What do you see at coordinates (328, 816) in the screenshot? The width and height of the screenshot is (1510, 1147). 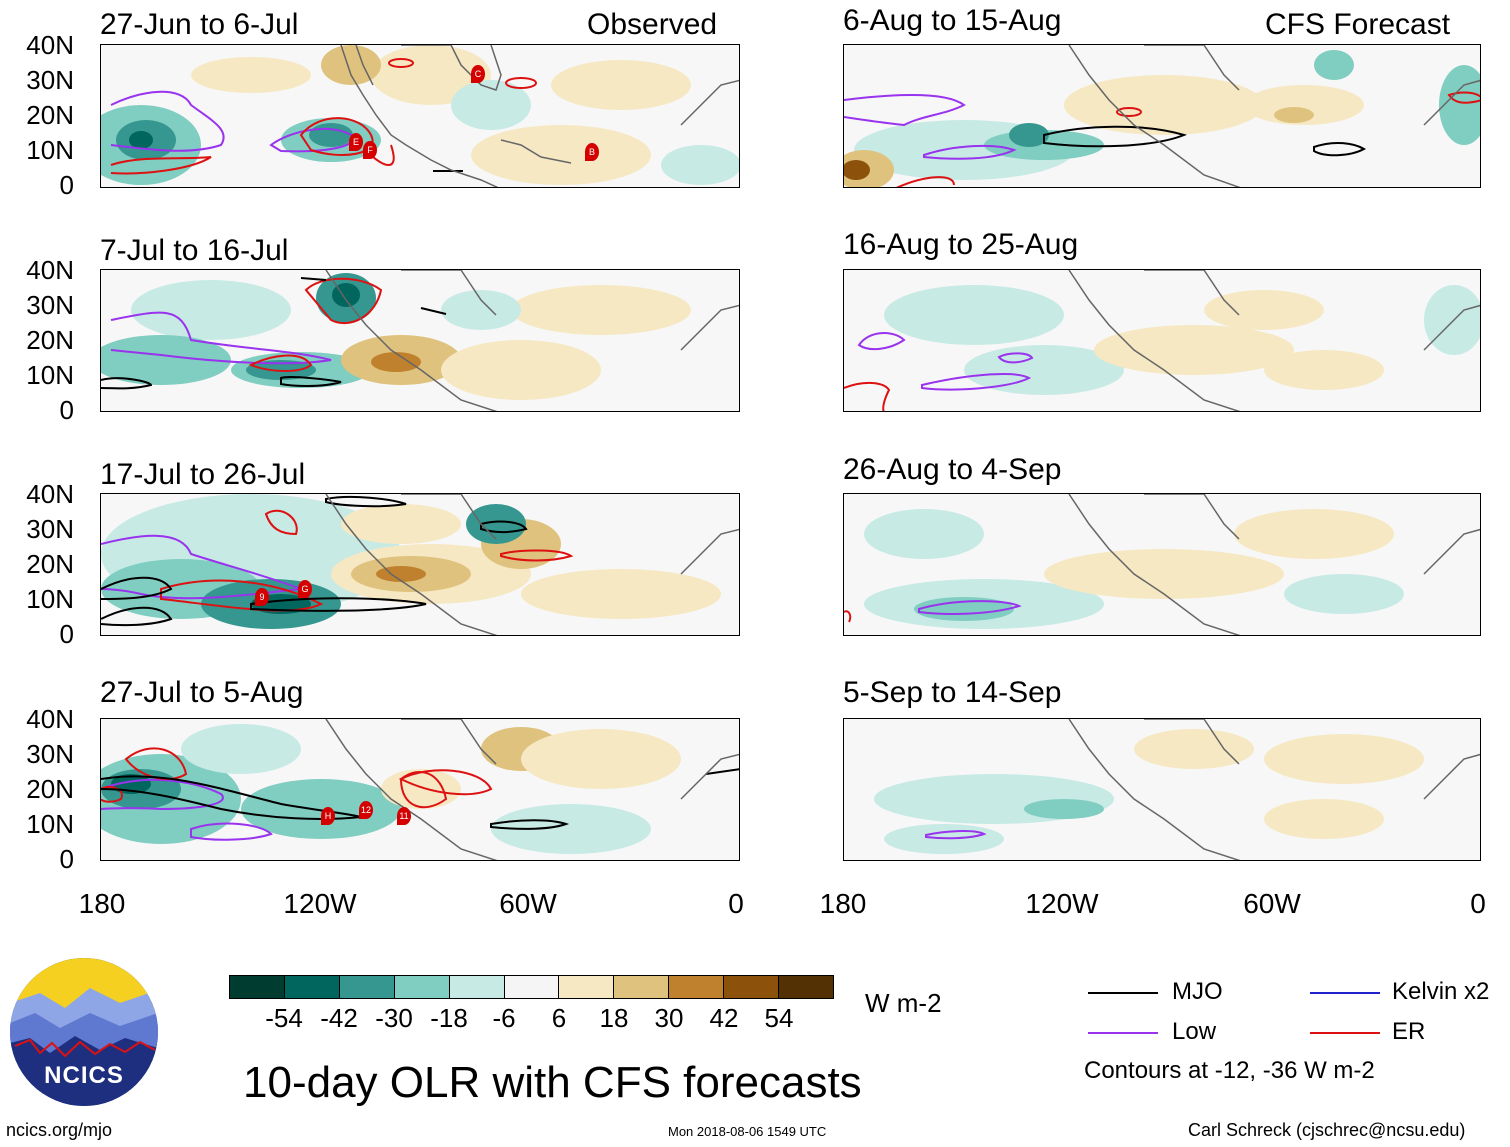 I see `storm-marker: H` at bounding box center [328, 816].